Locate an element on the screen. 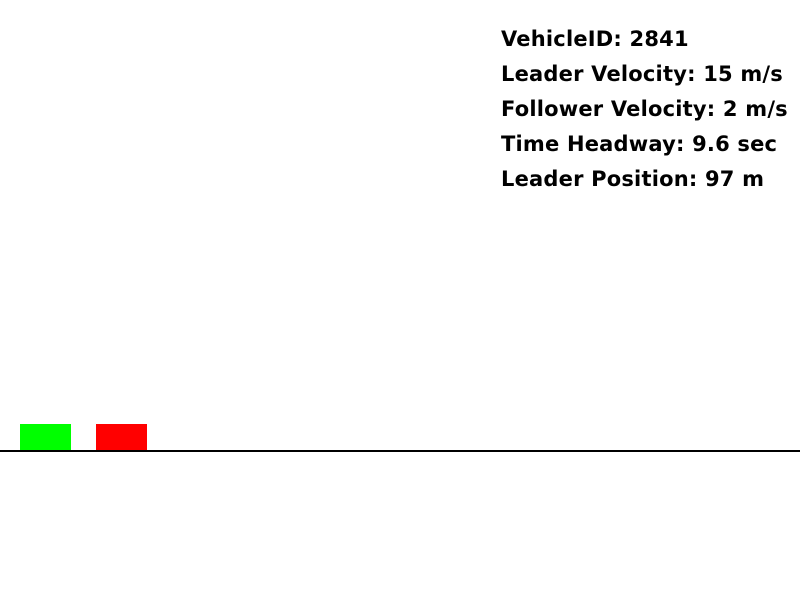  leader-position-text: Leader Position: 97 m is located at coordinates (633, 179).